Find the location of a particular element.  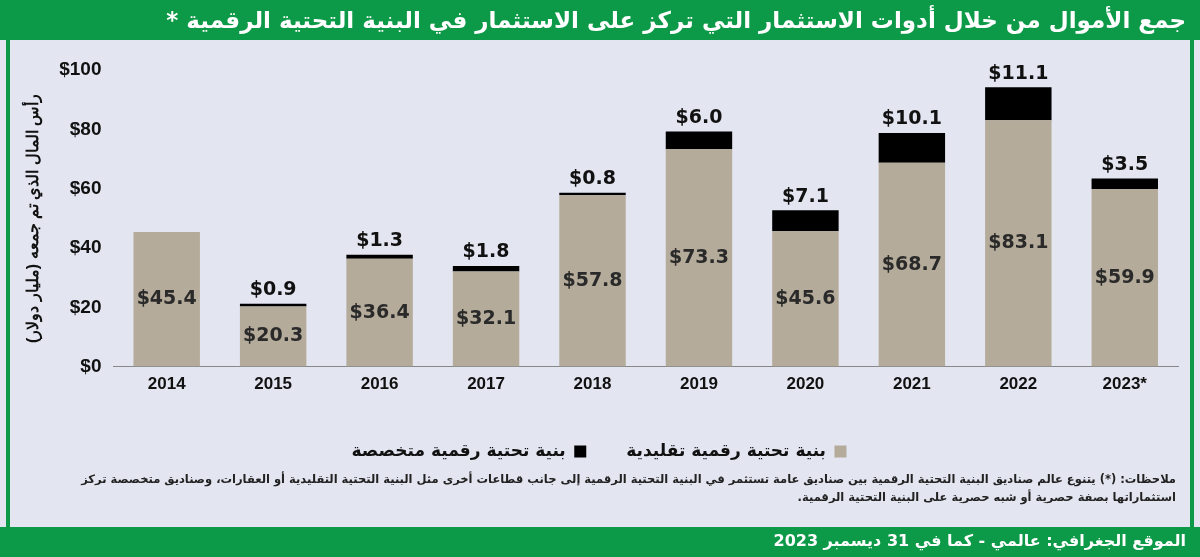

data-label: $7.1 is located at coordinates (805, 194).